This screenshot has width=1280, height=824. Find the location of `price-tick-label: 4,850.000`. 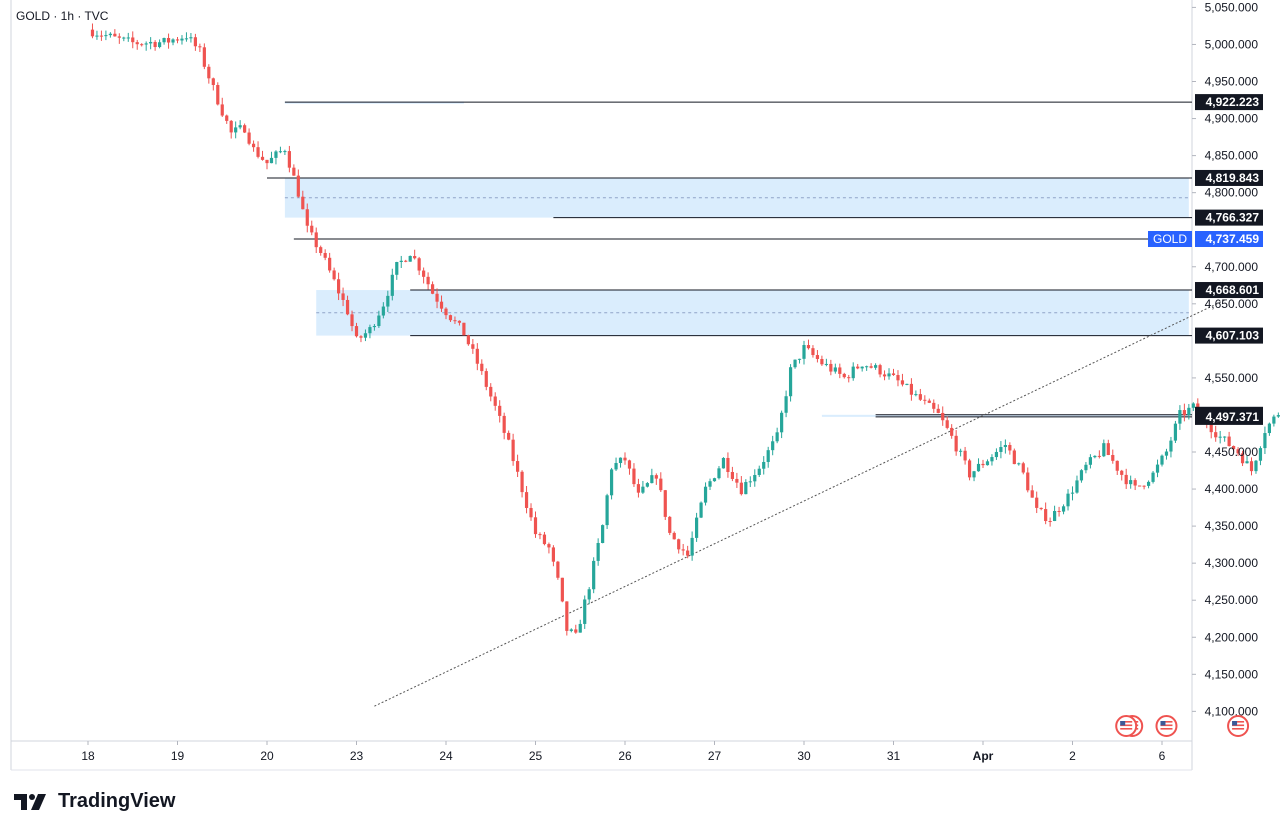

price-tick-label: 4,850.000 is located at coordinates (1232, 156).